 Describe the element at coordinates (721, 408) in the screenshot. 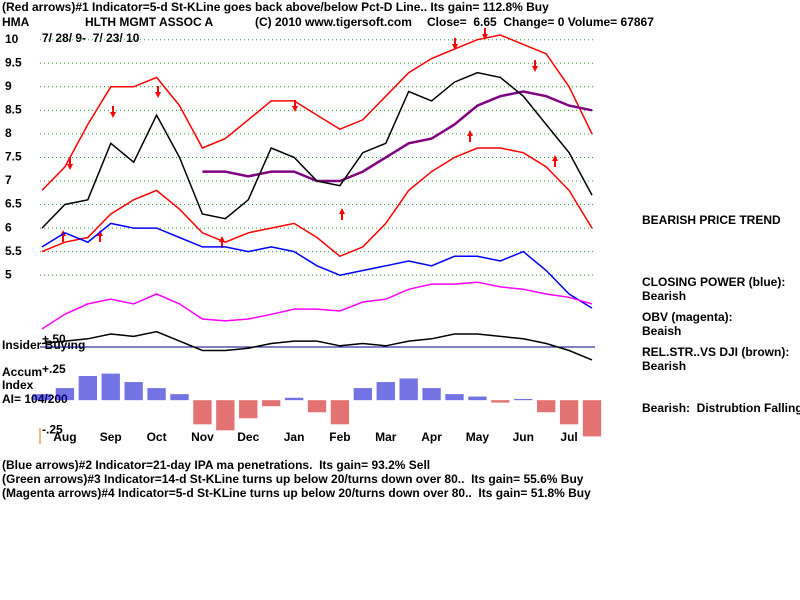

I see `note-value: Bearish: Distrubtion Falling.` at that location.